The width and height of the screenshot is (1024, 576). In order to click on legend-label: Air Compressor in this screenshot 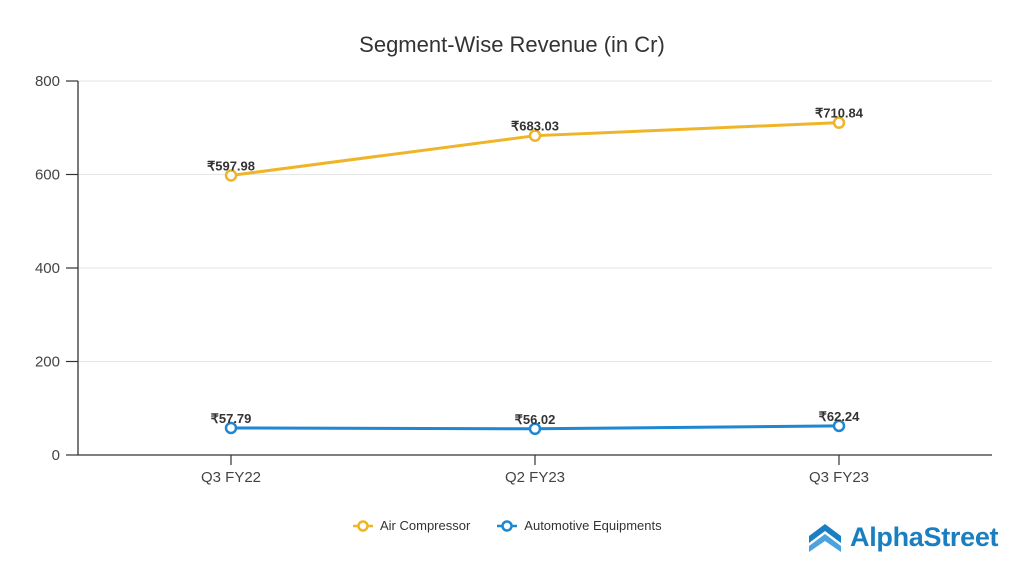, I will do `click(425, 525)`.